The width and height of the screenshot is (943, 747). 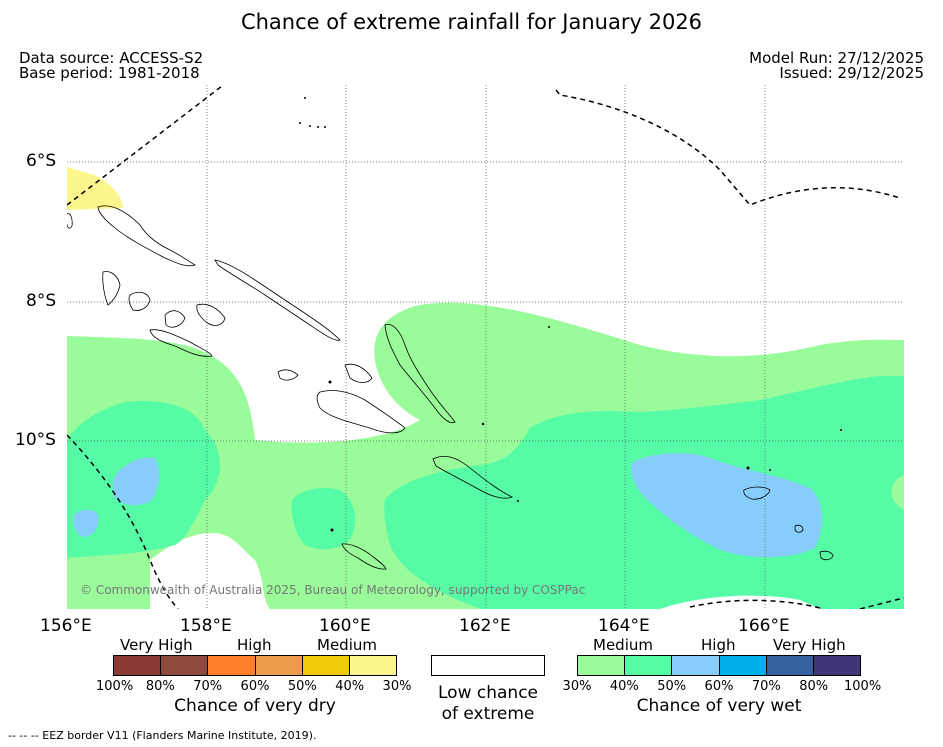 I want to click on lon-label-156e: 156°E, so click(x=66, y=626).